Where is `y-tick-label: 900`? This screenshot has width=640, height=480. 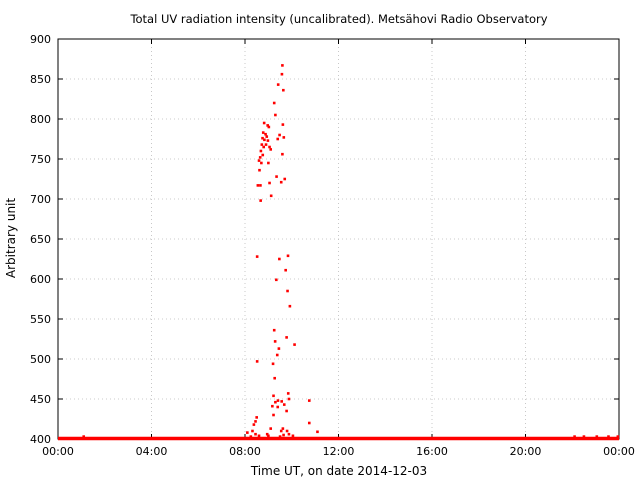 y-tick-label: 900 is located at coordinates (40, 39).